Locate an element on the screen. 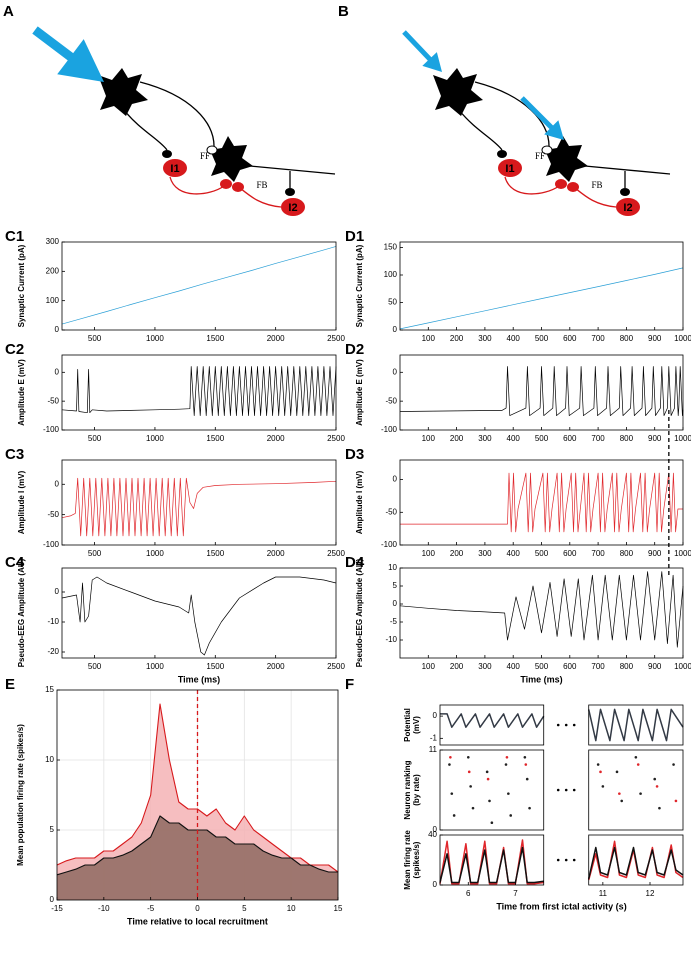 This screenshot has width=691, height=971. neuron-i1 is located at coordinates (175, 168).